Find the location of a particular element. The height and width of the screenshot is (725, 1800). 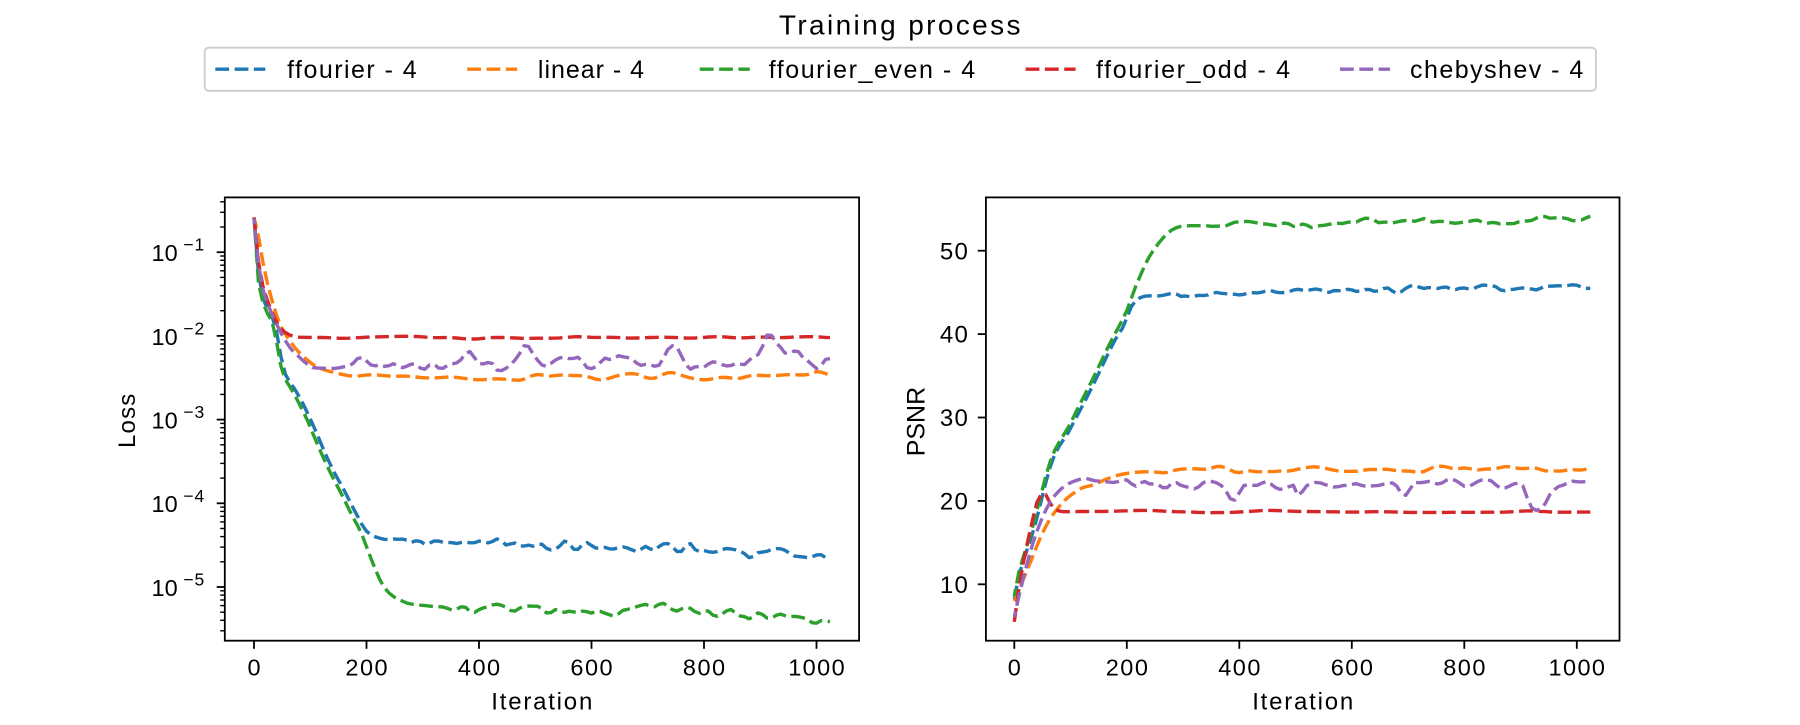

svg-text: −2 is located at coordinates (194, 328).